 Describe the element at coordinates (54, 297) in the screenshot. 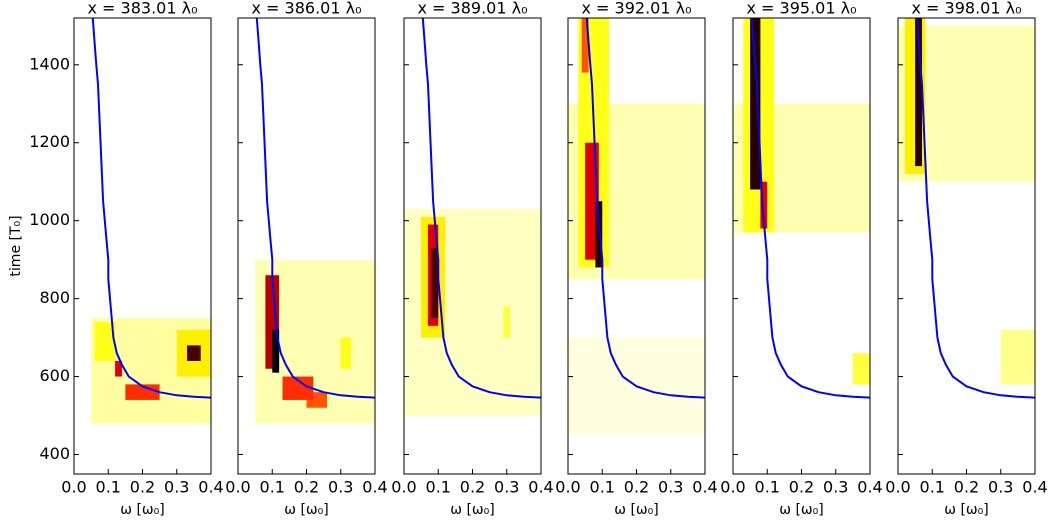

I see `y-tick-label: 800` at that location.